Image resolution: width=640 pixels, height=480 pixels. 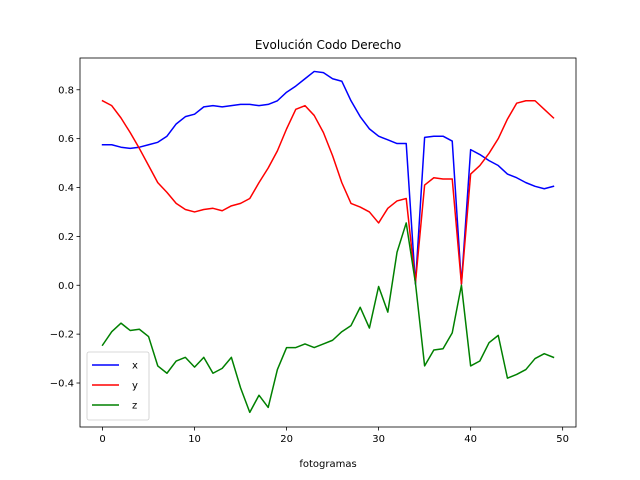 I want to click on legend: xyz, so click(x=118, y=386).